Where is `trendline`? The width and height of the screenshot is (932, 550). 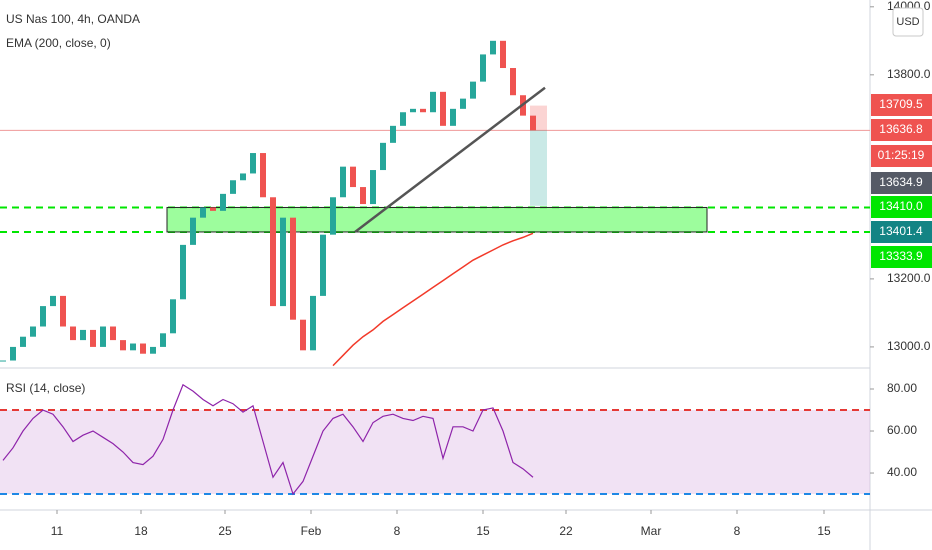
trendline is located at coordinates (450, 159).